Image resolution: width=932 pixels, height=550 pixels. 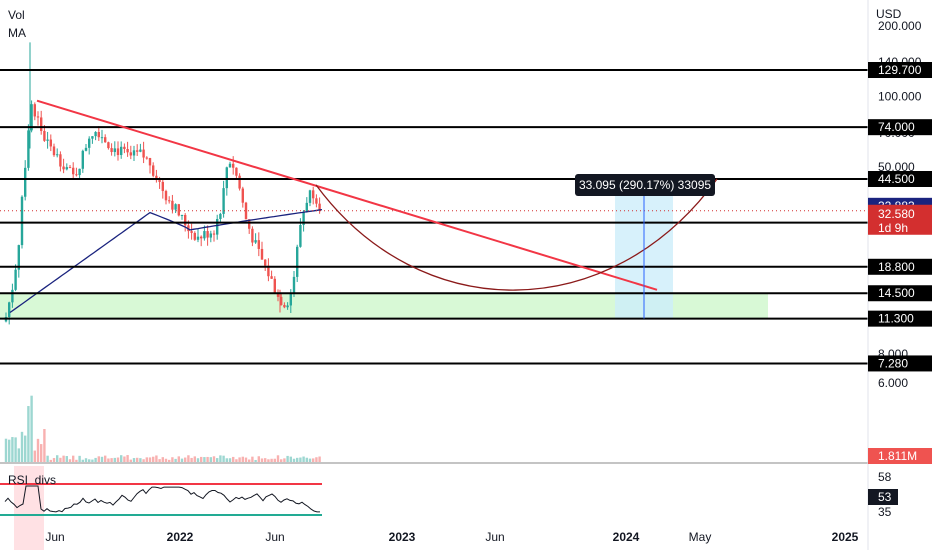 I want to click on level-tag-0-box, so click(x=900, y=70).